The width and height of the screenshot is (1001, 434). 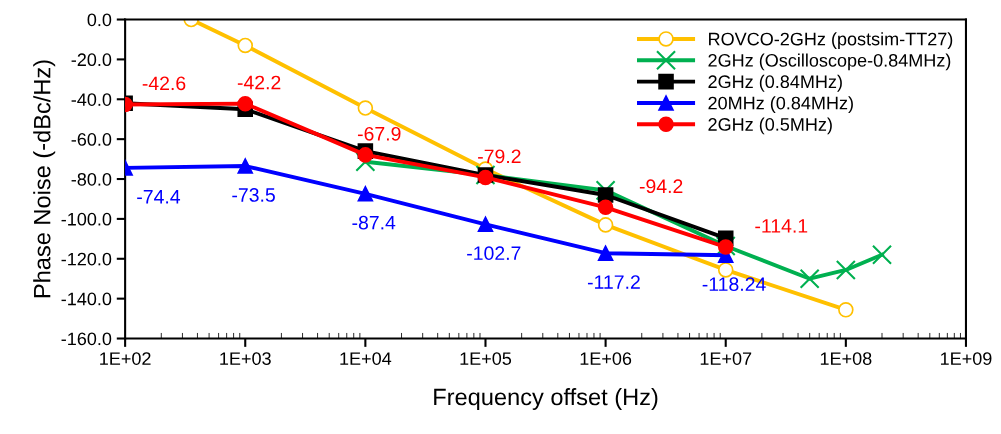 What do you see at coordinates (44, 179) in the screenshot?
I see `y-axis-title: Phase Noise (-dBc/Hz)` at bounding box center [44, 179].